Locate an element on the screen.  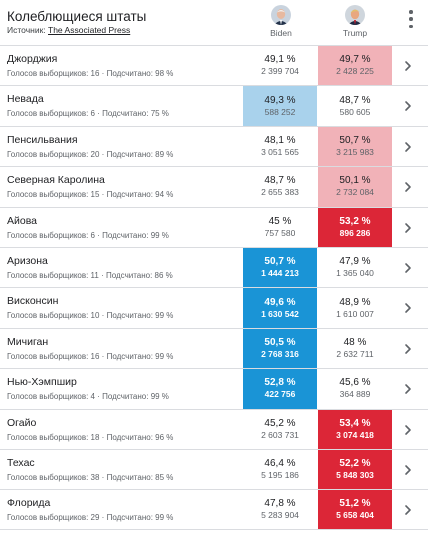
biden-result: 47,8 % 5 283 904 is located at coordinates (280, 509).